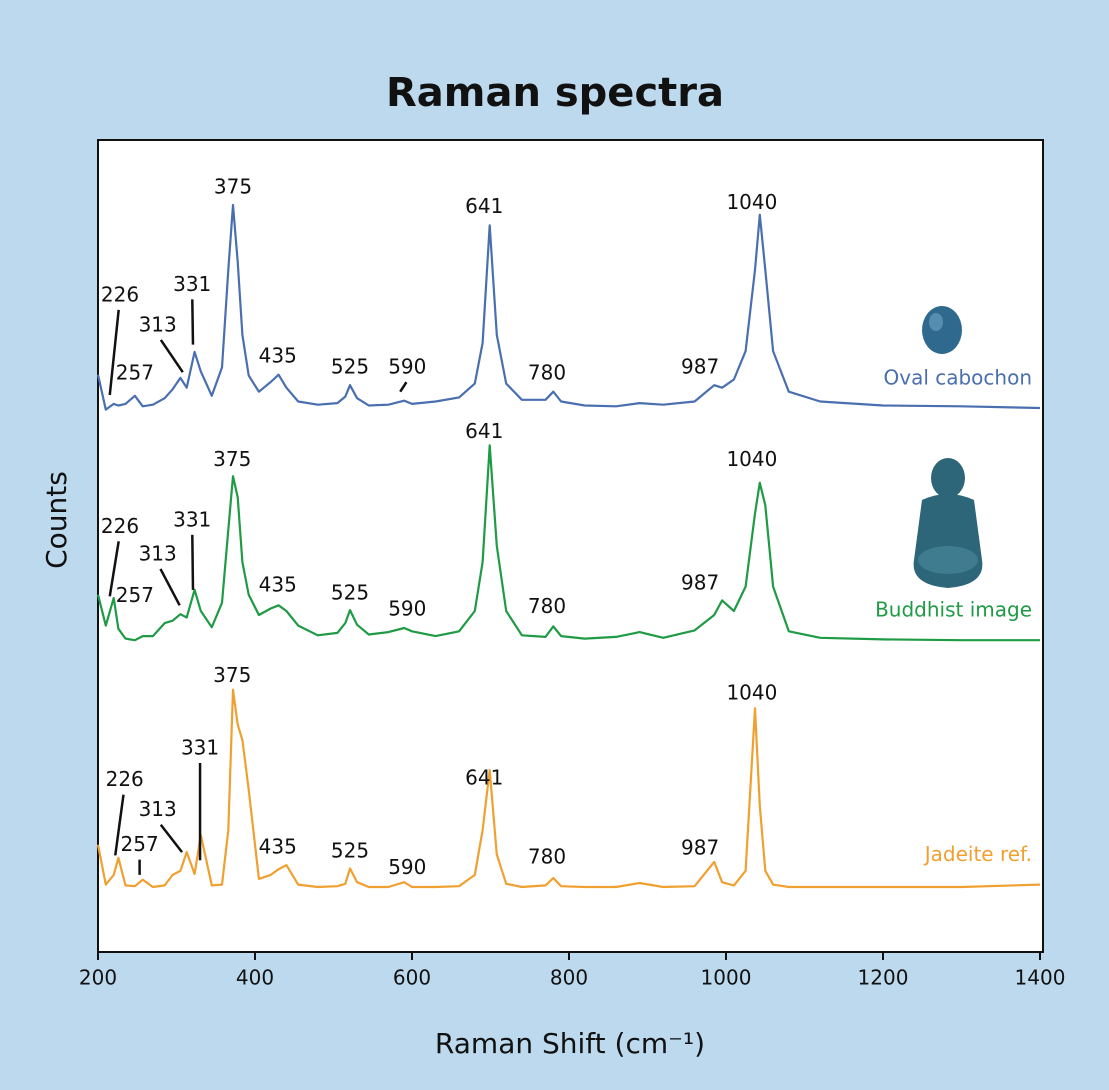 This screenshot has height=1090, width=1109. Describe the element at coordinates (948, 523) in the screenshot. I see `buddha-image` at that location.